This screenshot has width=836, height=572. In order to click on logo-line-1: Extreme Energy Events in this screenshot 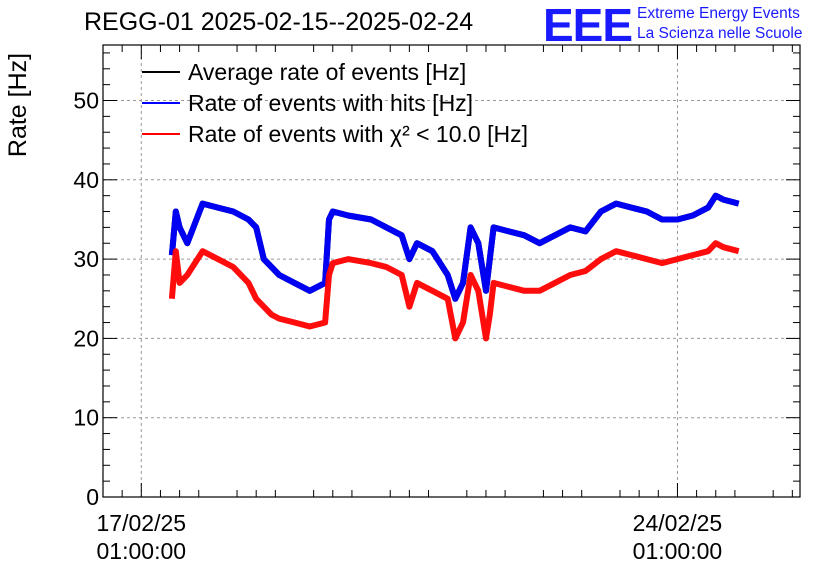, I will do `click(718, 13)`.